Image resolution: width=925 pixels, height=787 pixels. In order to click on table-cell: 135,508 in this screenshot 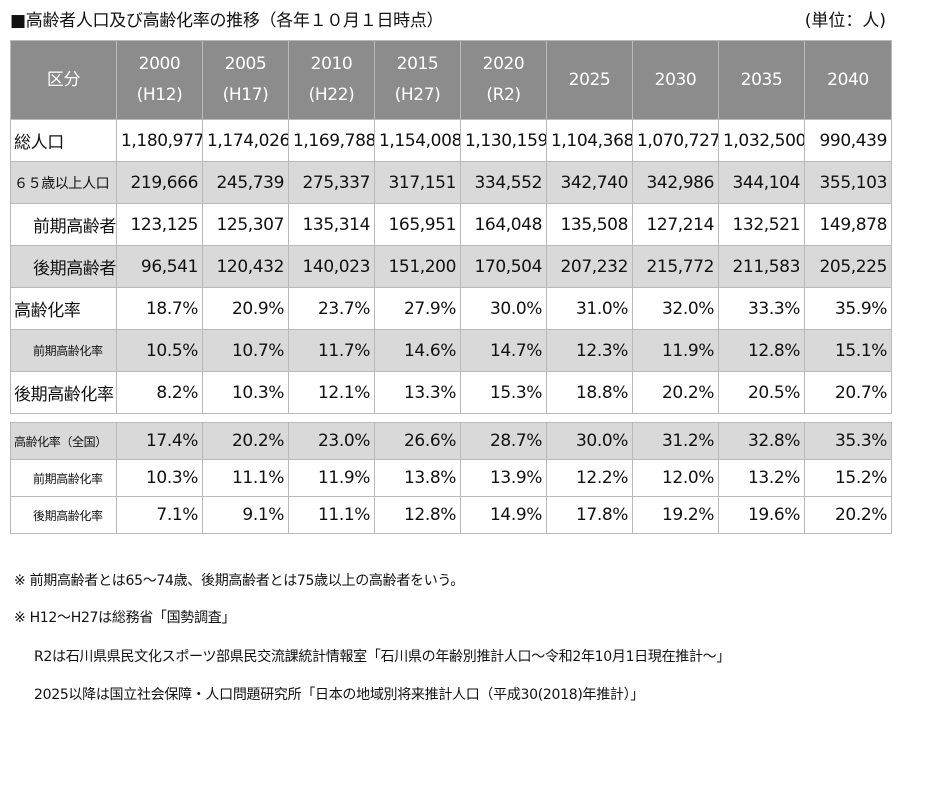, I will do `click(589, 224)`.